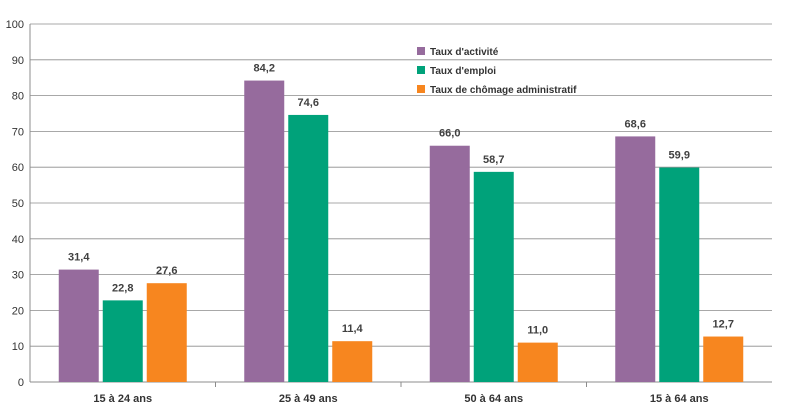  What do you see at coordinates (18, 276) in the screenshot?
I see `y-tick-label: 30` at bounding box center [18, 276].